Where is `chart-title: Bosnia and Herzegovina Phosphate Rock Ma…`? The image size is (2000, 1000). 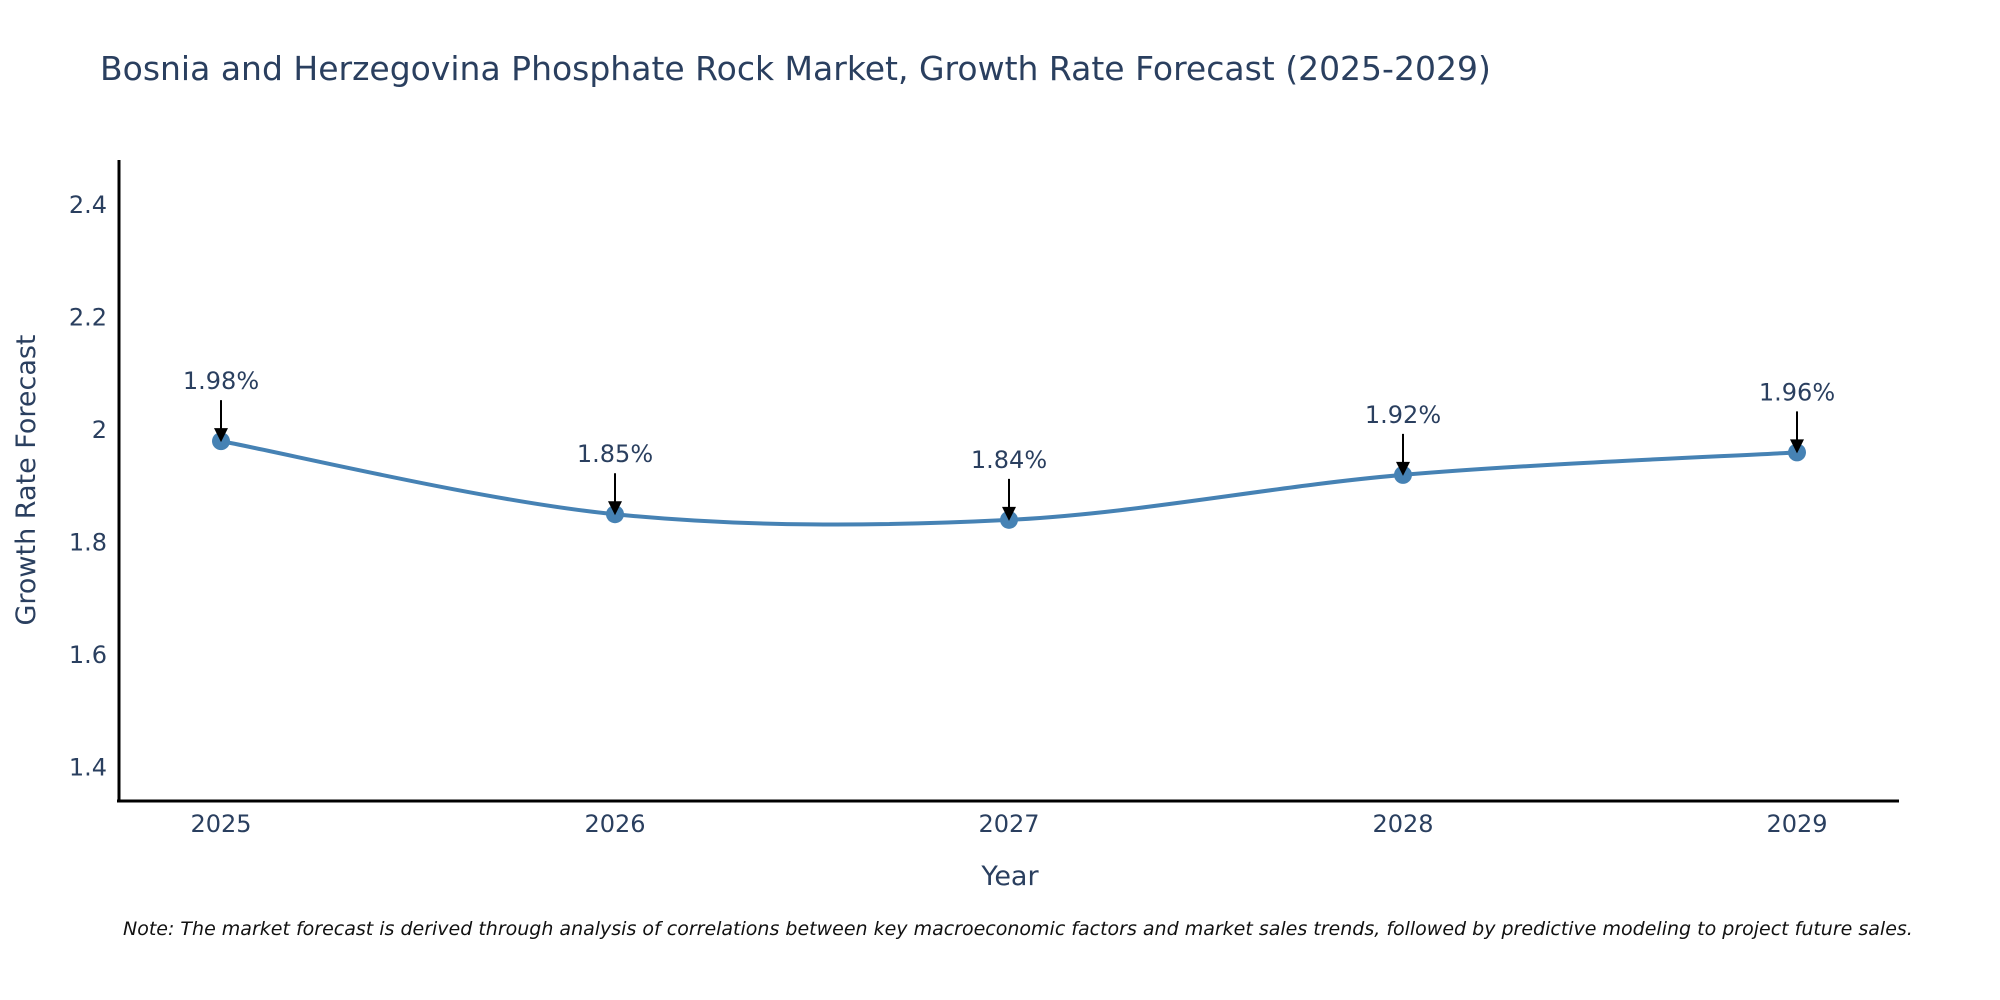 chart-title: Bosnia and Herzegovina Phosphate Rock Ma… is located at coordinates (795, 68).